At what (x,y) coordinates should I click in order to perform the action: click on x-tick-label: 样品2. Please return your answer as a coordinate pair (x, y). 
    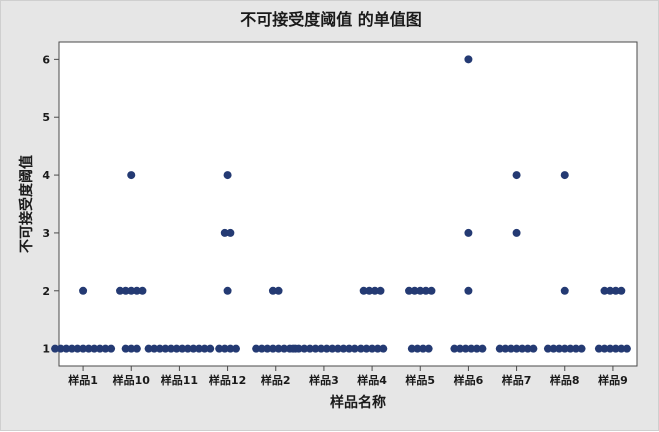
    Looking at the image, I should click on (276, 380).